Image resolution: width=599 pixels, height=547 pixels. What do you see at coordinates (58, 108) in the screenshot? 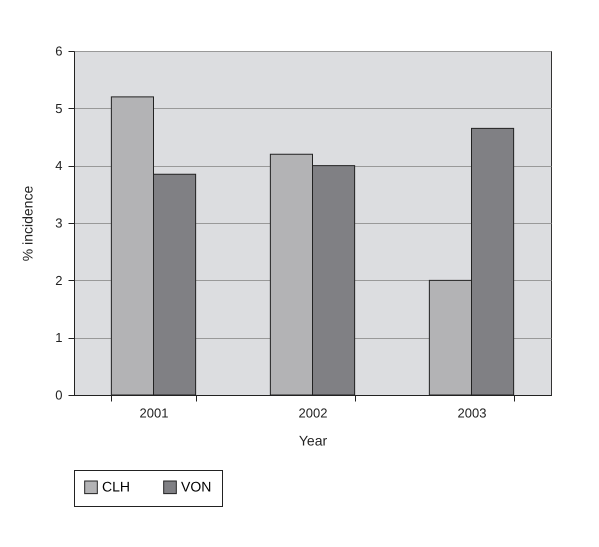
I see `y-tick-label: 5` at bounding box center [58, 108].